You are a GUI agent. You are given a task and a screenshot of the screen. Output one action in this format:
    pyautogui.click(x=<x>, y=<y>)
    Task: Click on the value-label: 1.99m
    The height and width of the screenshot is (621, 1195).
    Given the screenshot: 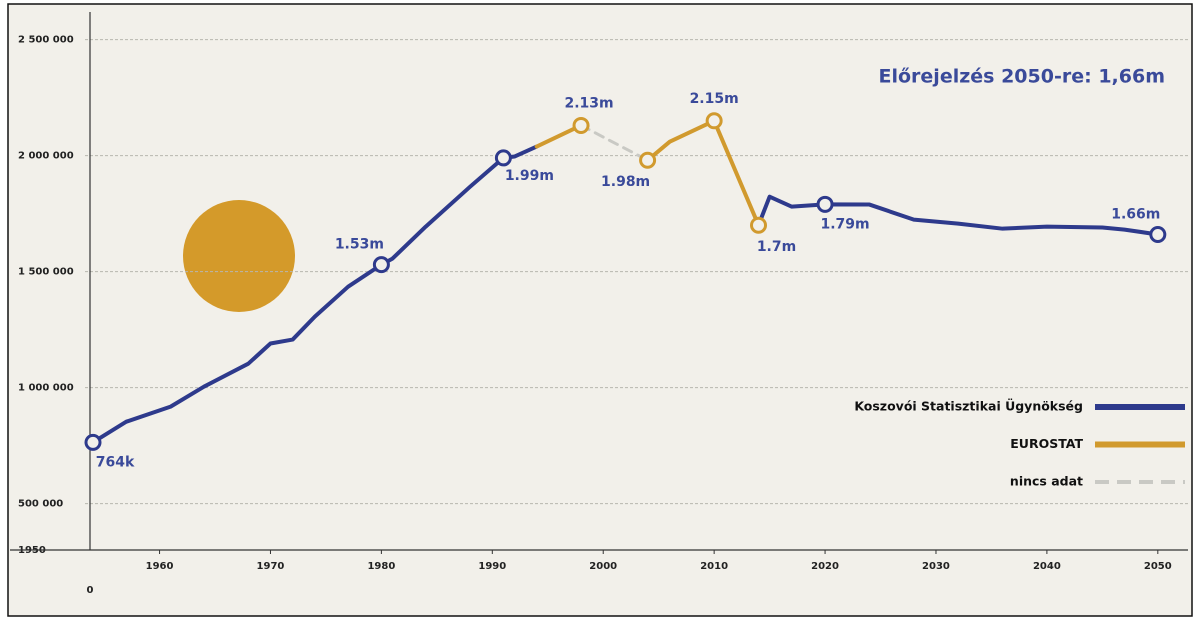 What is the action you would take?
    pyautogui.click(x=529, y=176)
    